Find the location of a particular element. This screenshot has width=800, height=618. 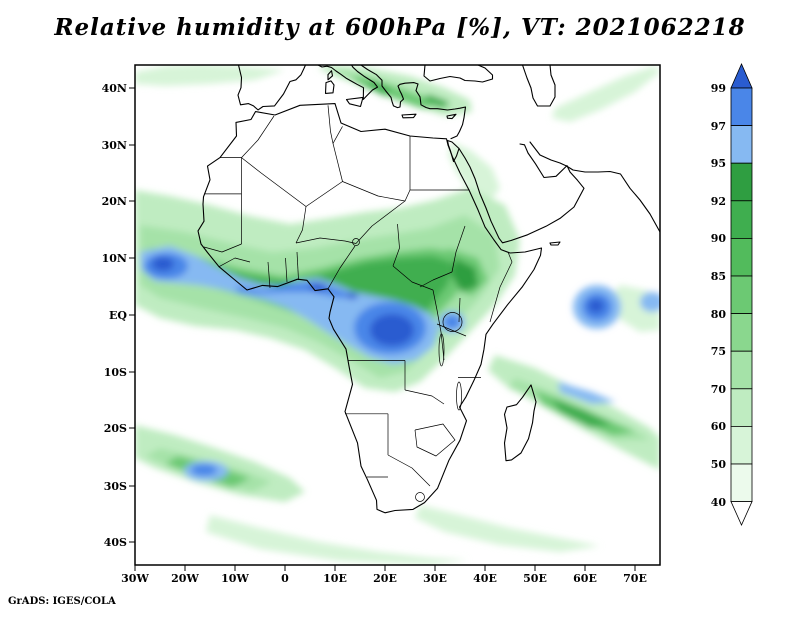

y-tick-label: 10S is located at coordinates (115, 372).